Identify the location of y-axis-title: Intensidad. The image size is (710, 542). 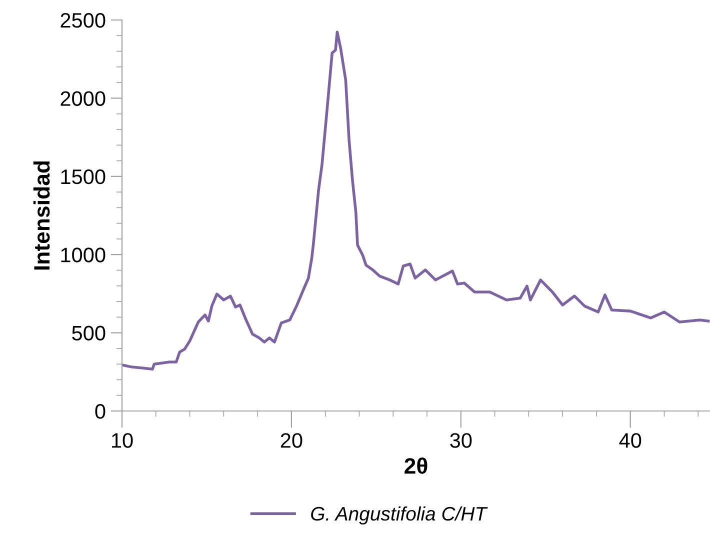
(41, 215).